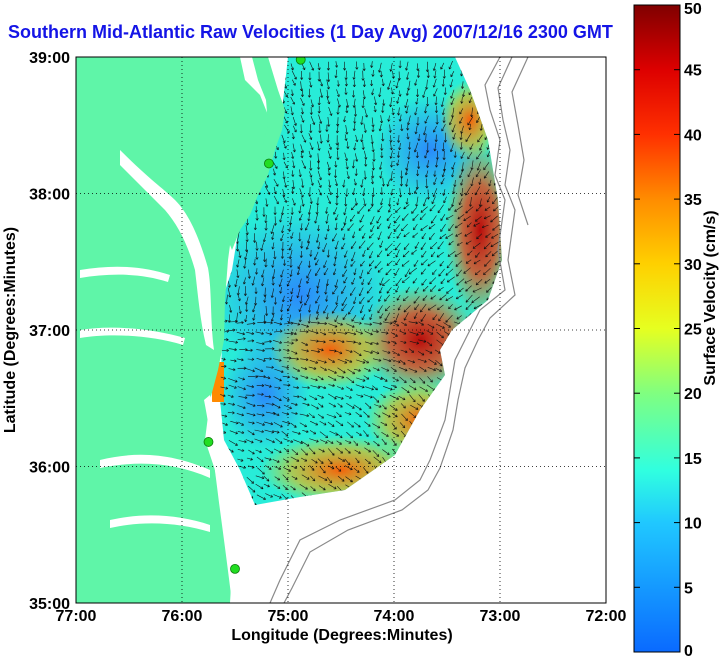 The image size is (724, 659). Describe the element at coordinates (693, 200) in the screenshot. I see `colorbar-tick-label: 35` at that location.